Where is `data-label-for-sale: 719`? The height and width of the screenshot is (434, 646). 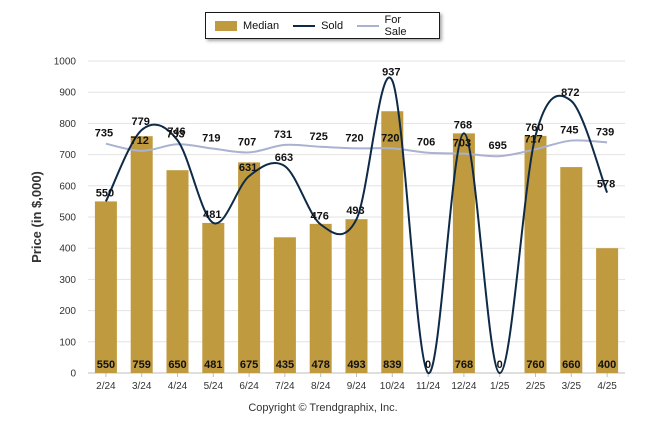 data-label-for-sale: 719 is located at coordinates (211, 139).